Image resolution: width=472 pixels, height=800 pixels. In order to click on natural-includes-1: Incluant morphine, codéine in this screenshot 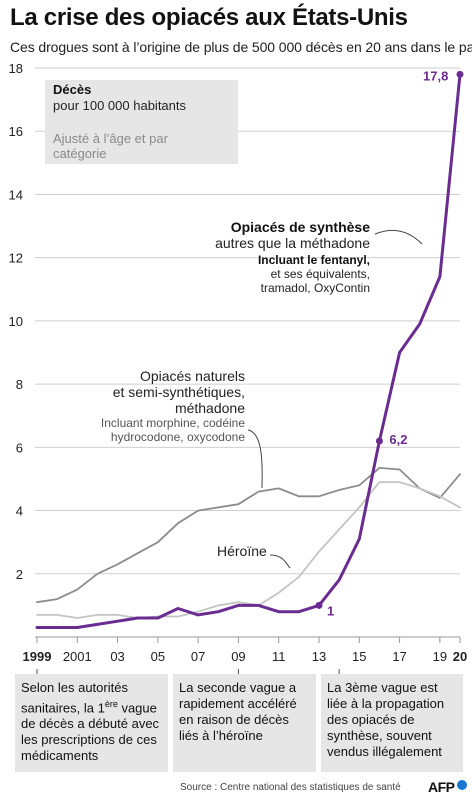, I will do `click(172, 423)`.